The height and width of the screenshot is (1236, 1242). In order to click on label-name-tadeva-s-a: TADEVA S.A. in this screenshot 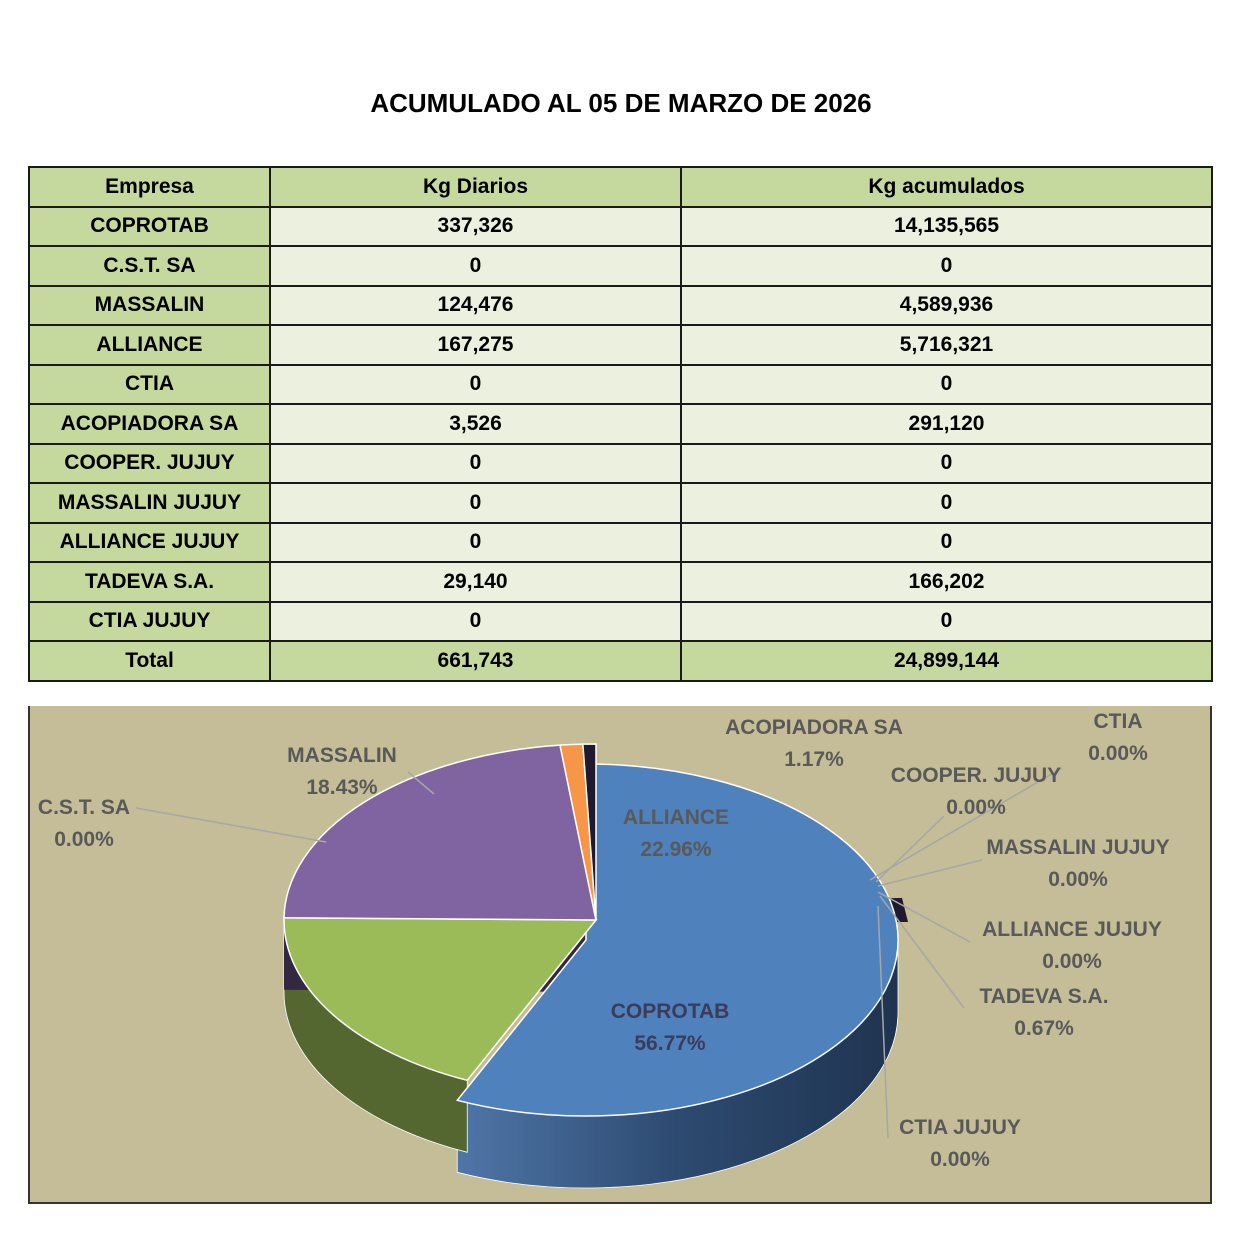, I will do `click(1043, 996)`.